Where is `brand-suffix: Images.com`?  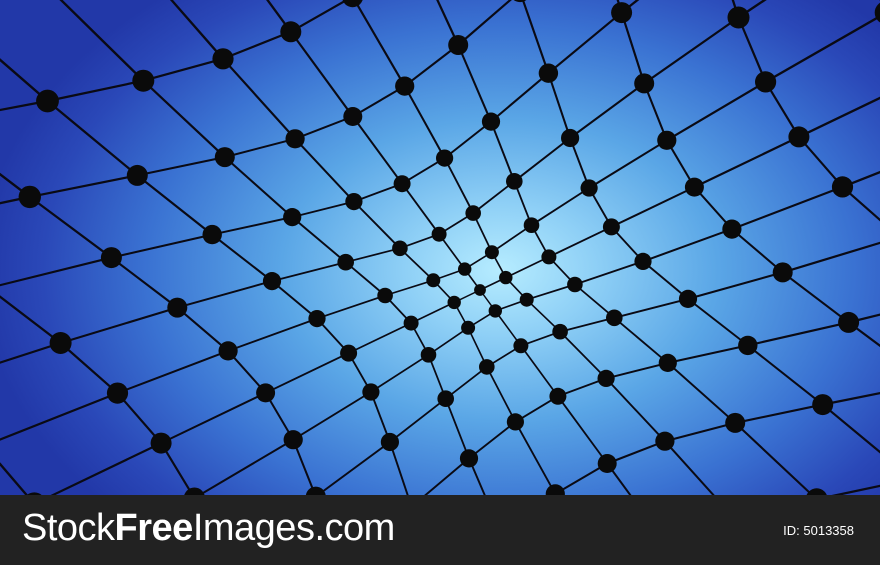 brand-suffix: Images.com is located at coordinates (293, 528).